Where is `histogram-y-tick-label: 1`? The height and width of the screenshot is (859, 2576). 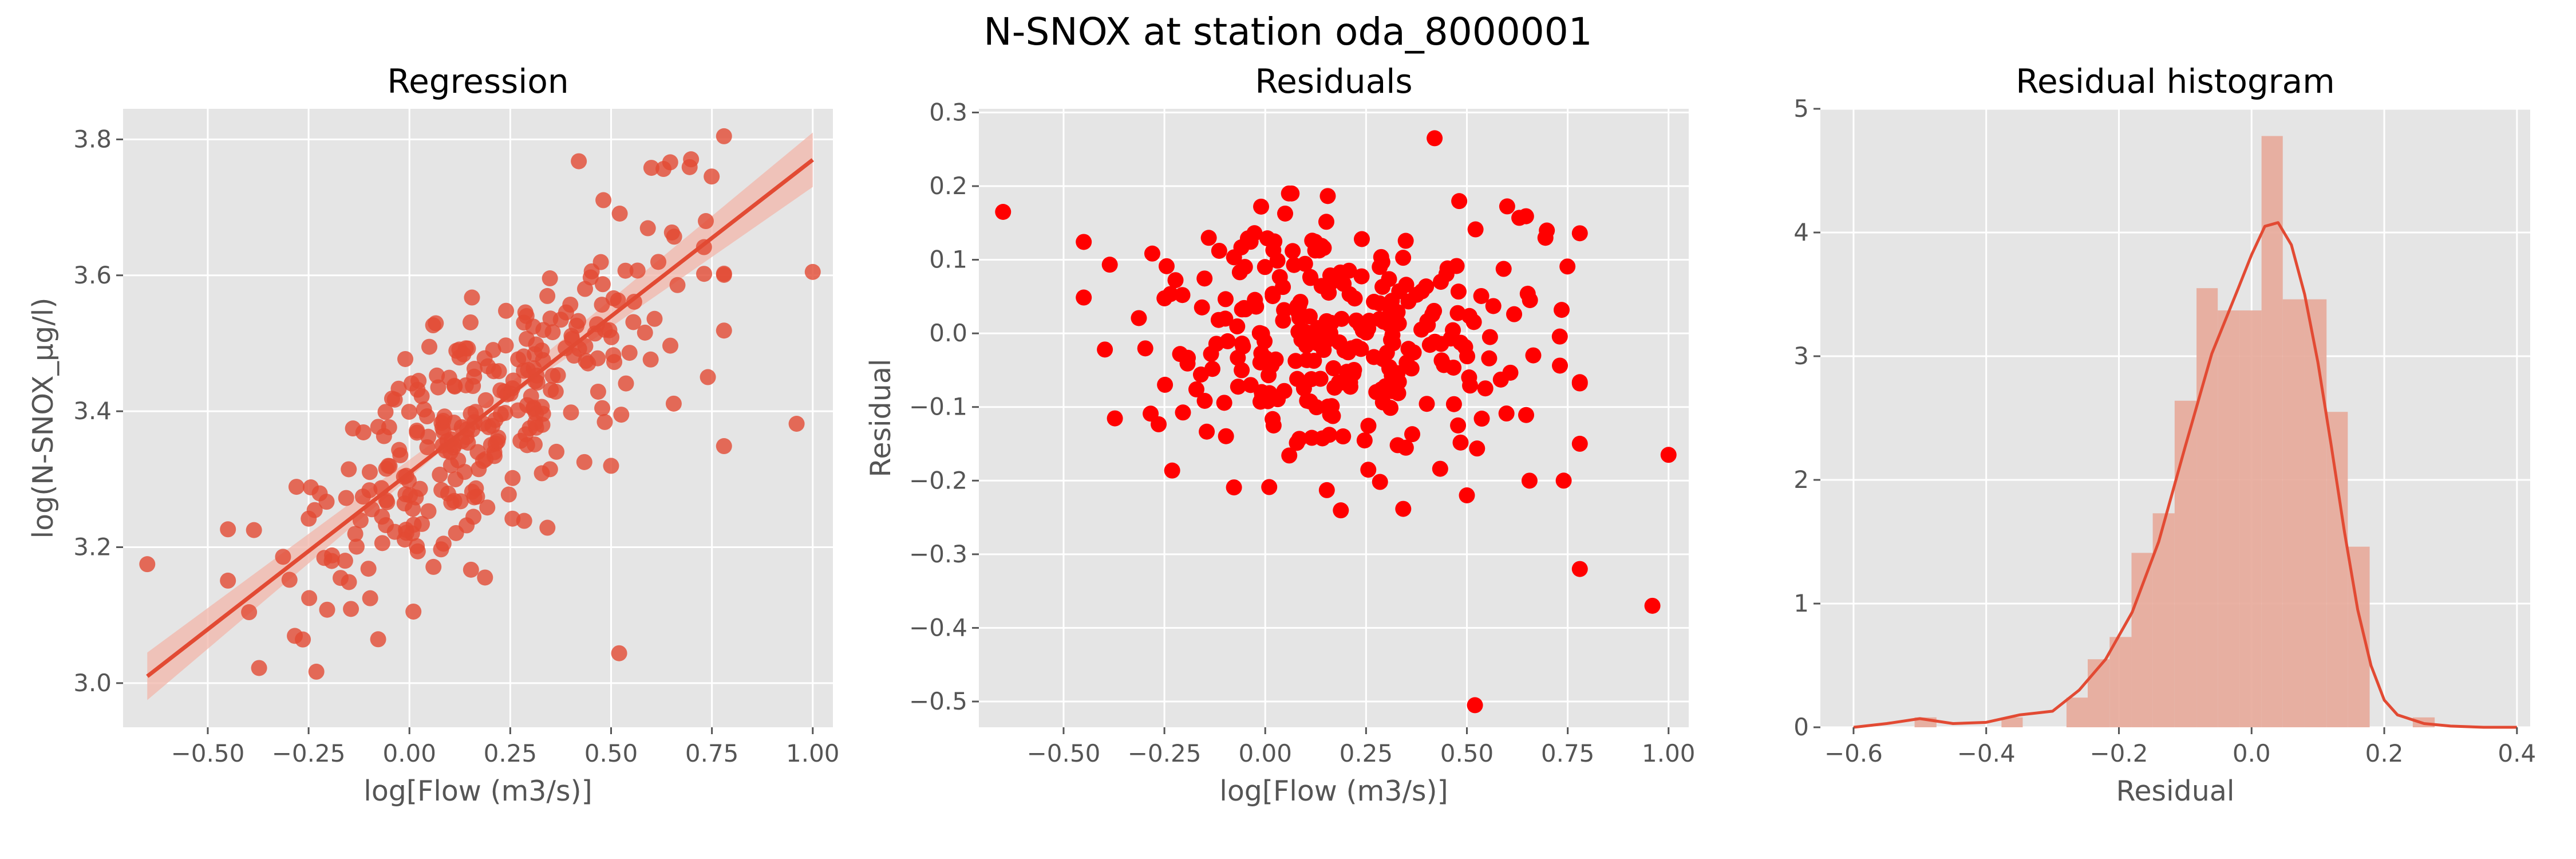
histogram-y-tick-label: 1 is located at coordinates (1801, 603).